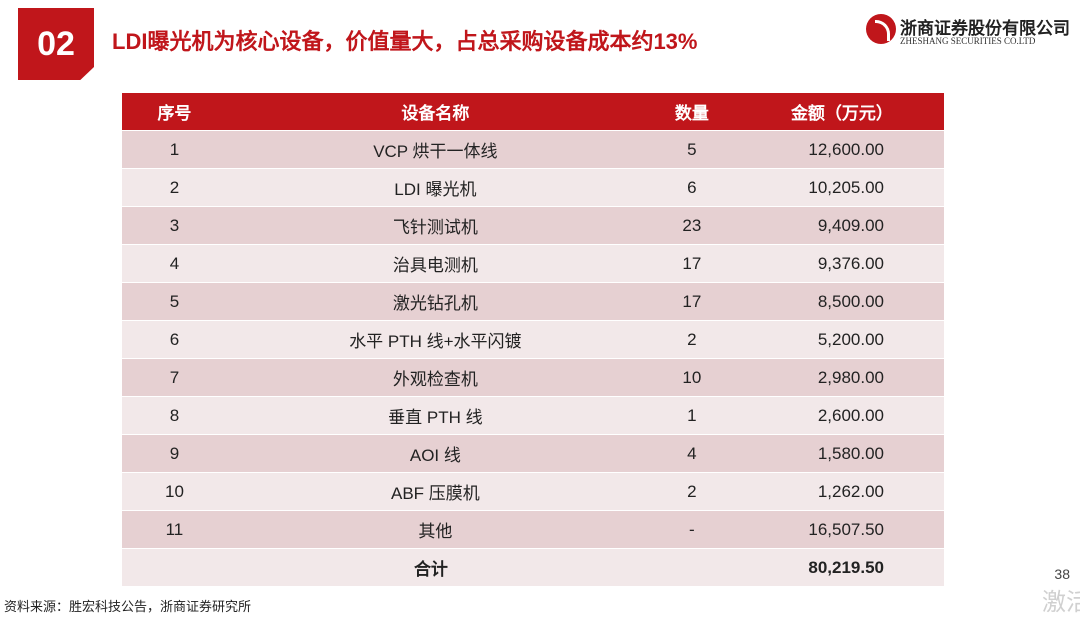  What do you see at coordinates (435, 377) in the screenshot?
I see `cell-name: 外观检查机` at bounding box center [435, 377].